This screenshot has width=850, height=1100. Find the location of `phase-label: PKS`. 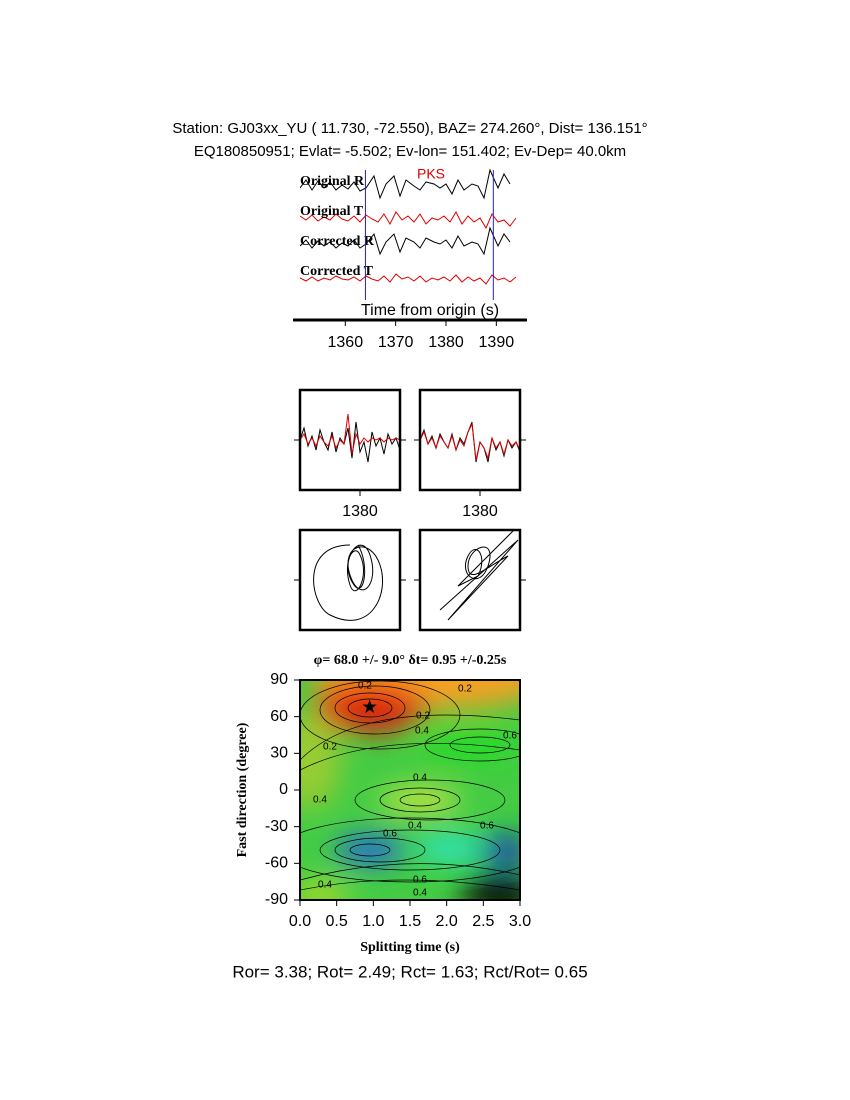

phase-label: PKS is located at coordinates (431, 174).